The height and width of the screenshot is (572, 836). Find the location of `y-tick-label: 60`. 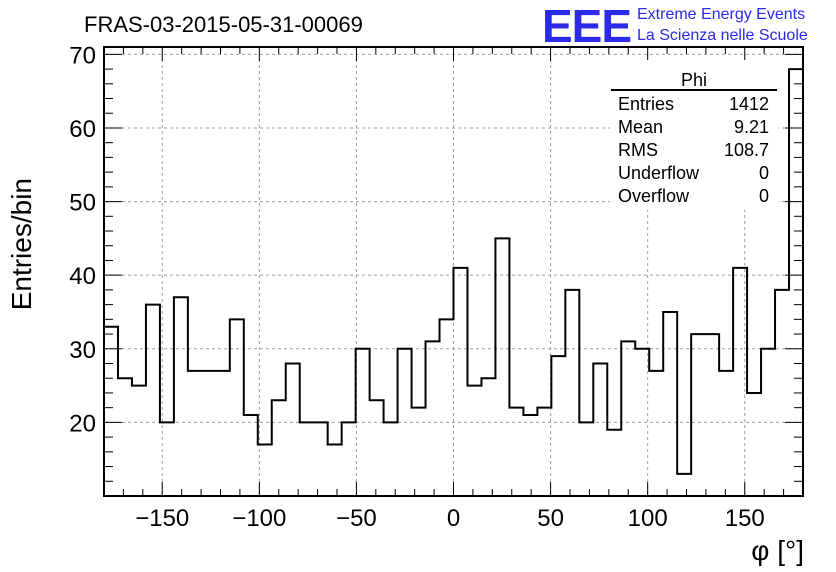

y-tick-label: 60 is located at coordinates (82, 129).